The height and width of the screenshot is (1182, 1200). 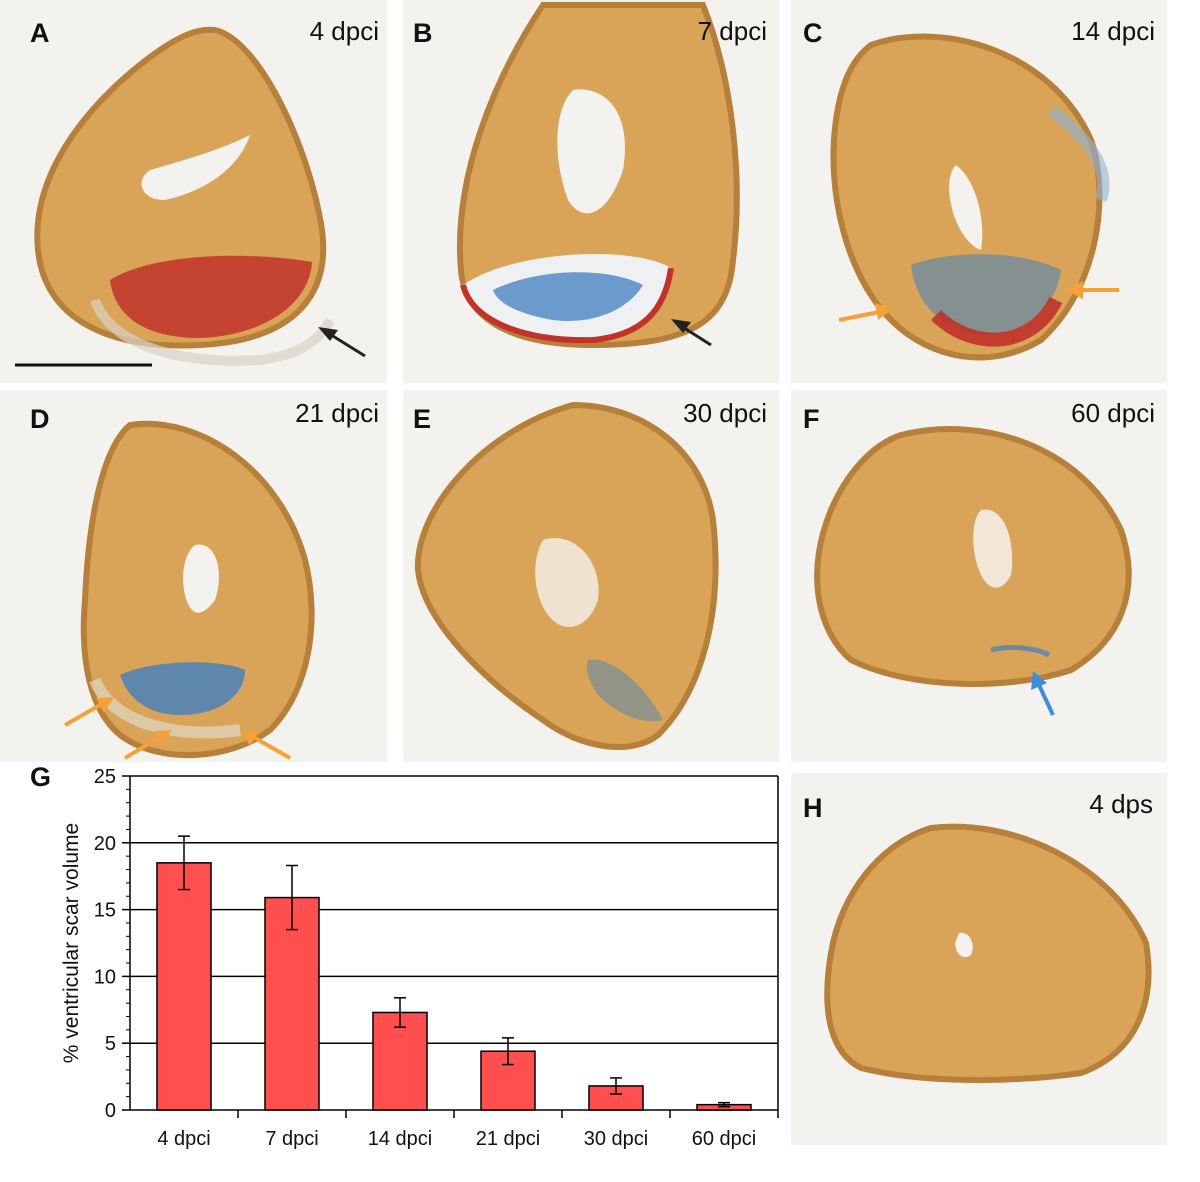 I want to click on panel-h: H 4 dps, so click(x=979, y=959).